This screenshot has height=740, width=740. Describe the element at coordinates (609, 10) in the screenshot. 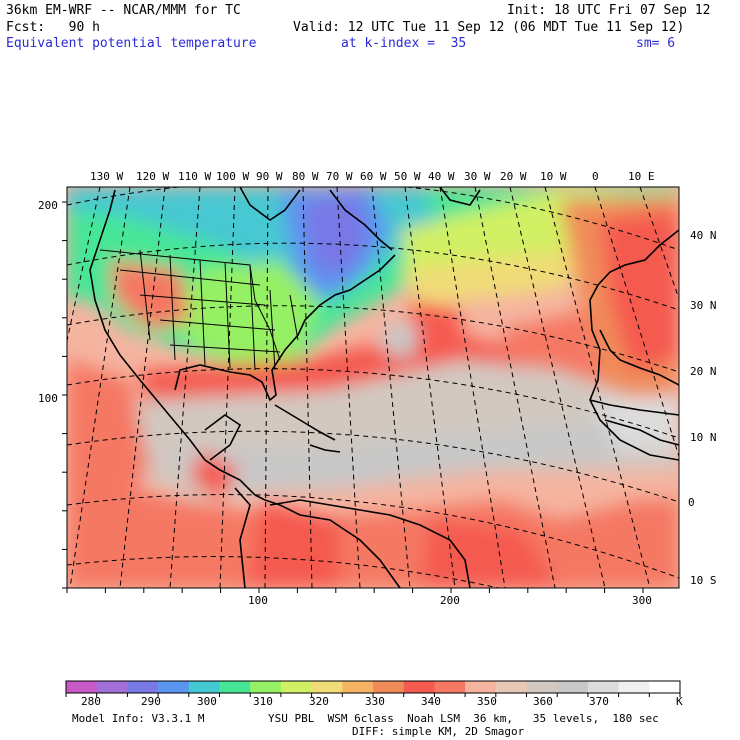

I see `init-time: Init: 18 UTC Fri 07 Sep 12` at that location.